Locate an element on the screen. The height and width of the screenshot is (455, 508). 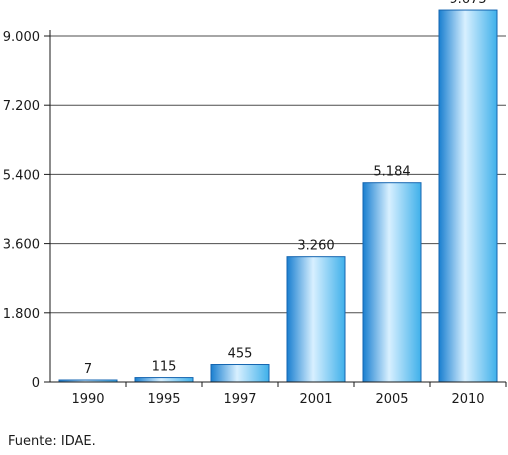
bar-2001 is located at coordinates (316, 319).